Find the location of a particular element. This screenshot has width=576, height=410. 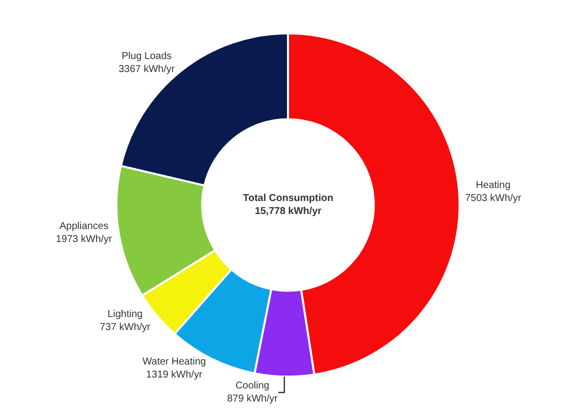

slice-label: Lighting is located at coordinates (125, 314).